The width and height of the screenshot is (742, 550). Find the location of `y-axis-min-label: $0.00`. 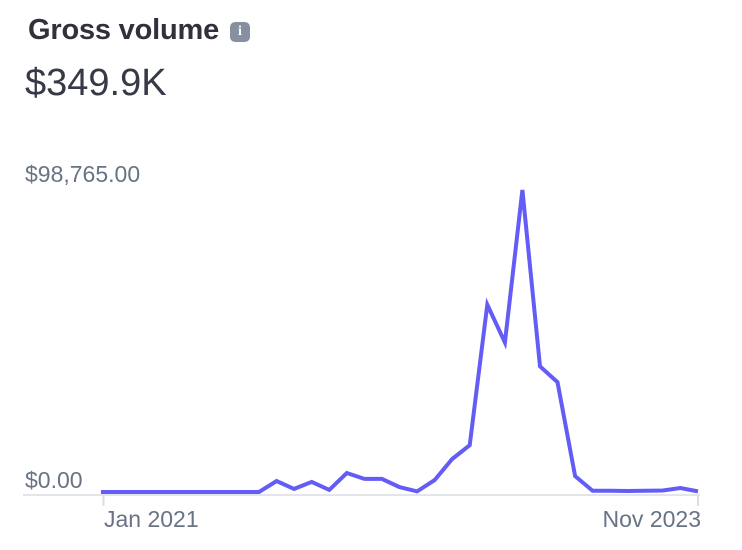

y-axis-min-label: $0.00 is located at coordinates (54, 480).